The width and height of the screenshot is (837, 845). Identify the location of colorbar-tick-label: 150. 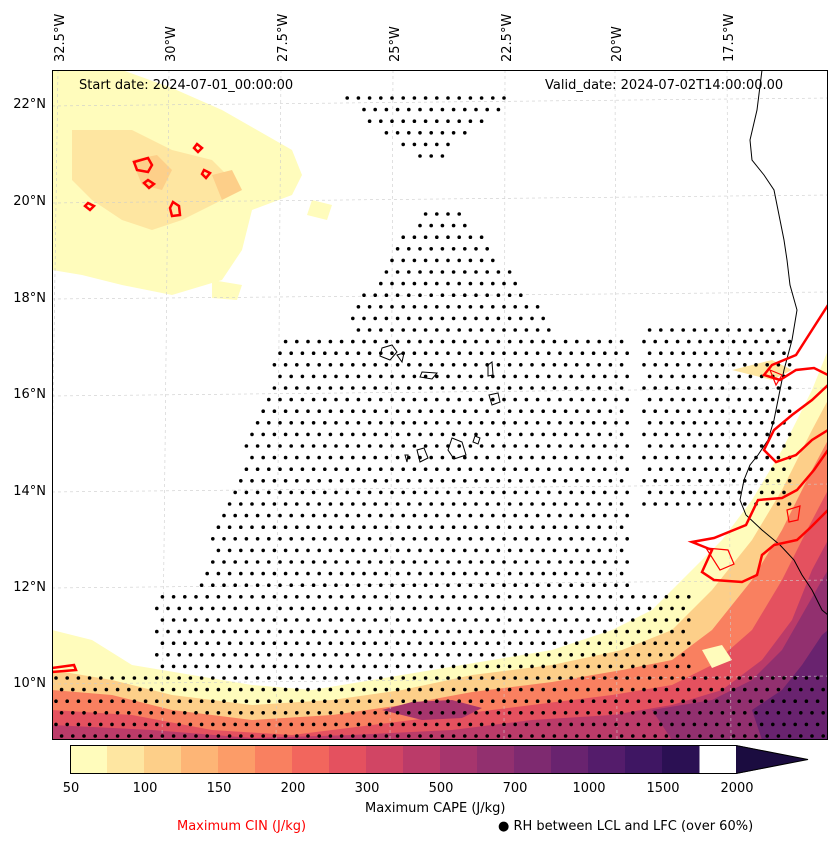
(219, 788).